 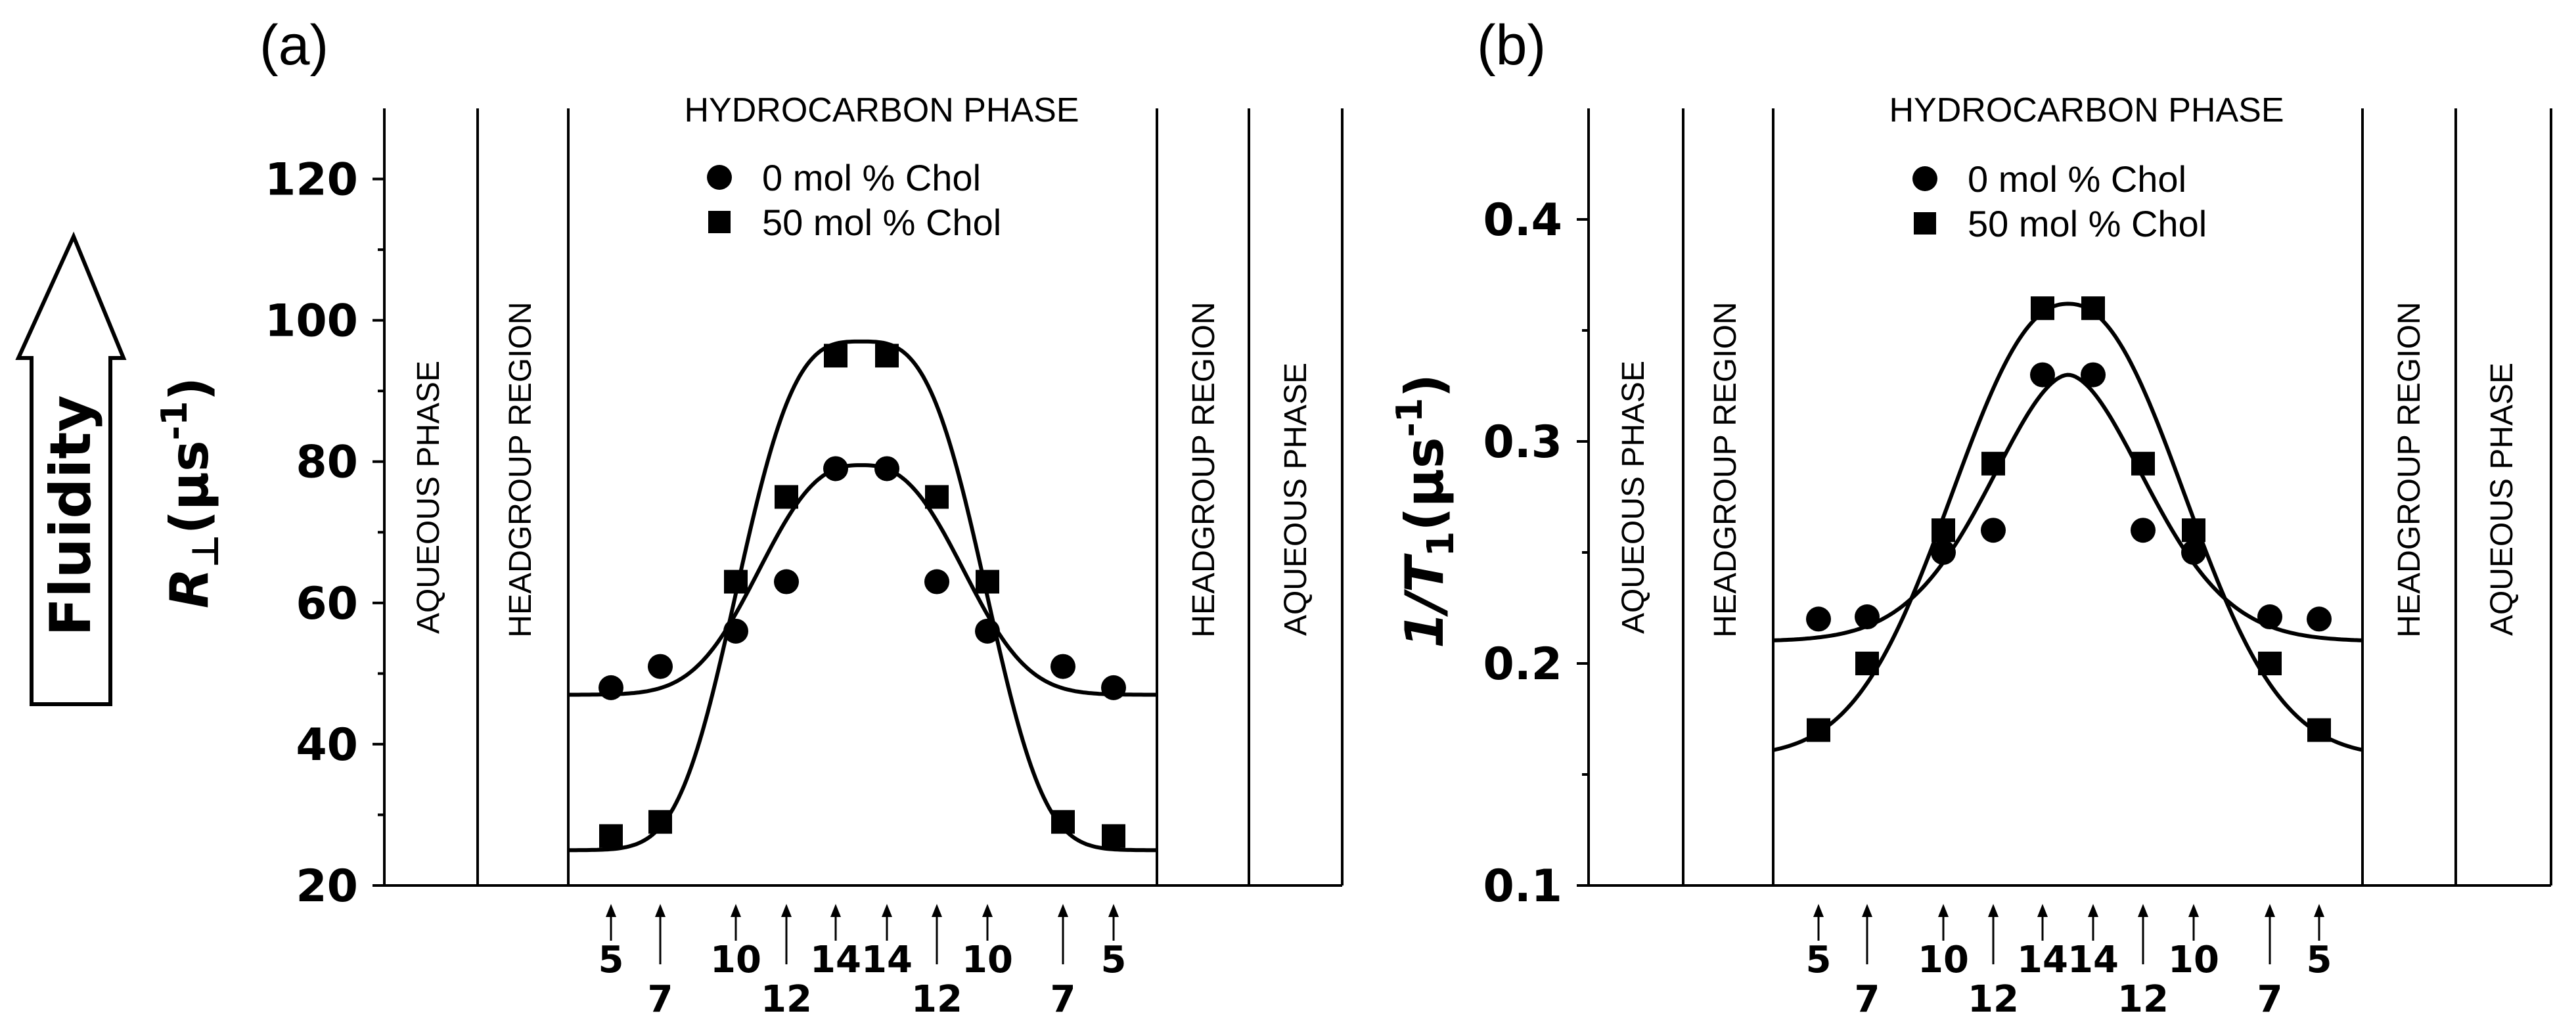 What do you see at coordinates (2042, 960) in the screenshot?
I see `position-label-b-4: 14` at bounding box center [2042, 960].